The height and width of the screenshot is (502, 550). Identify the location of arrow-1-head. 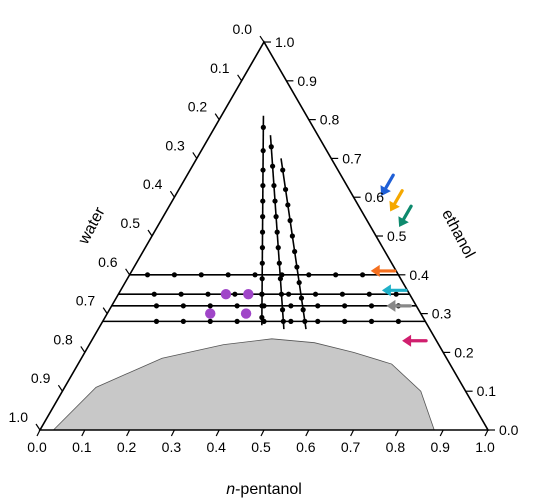
(385, 190).